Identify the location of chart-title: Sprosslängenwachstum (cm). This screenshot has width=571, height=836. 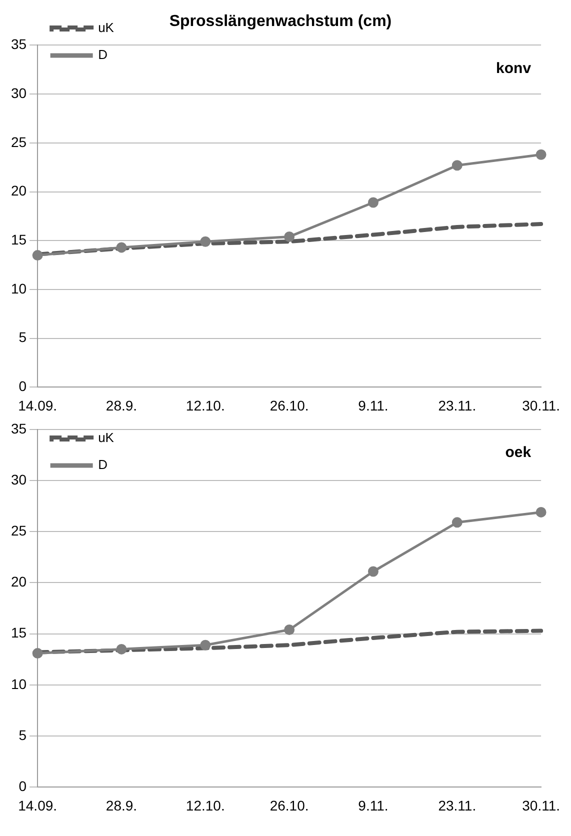
(280, 21).